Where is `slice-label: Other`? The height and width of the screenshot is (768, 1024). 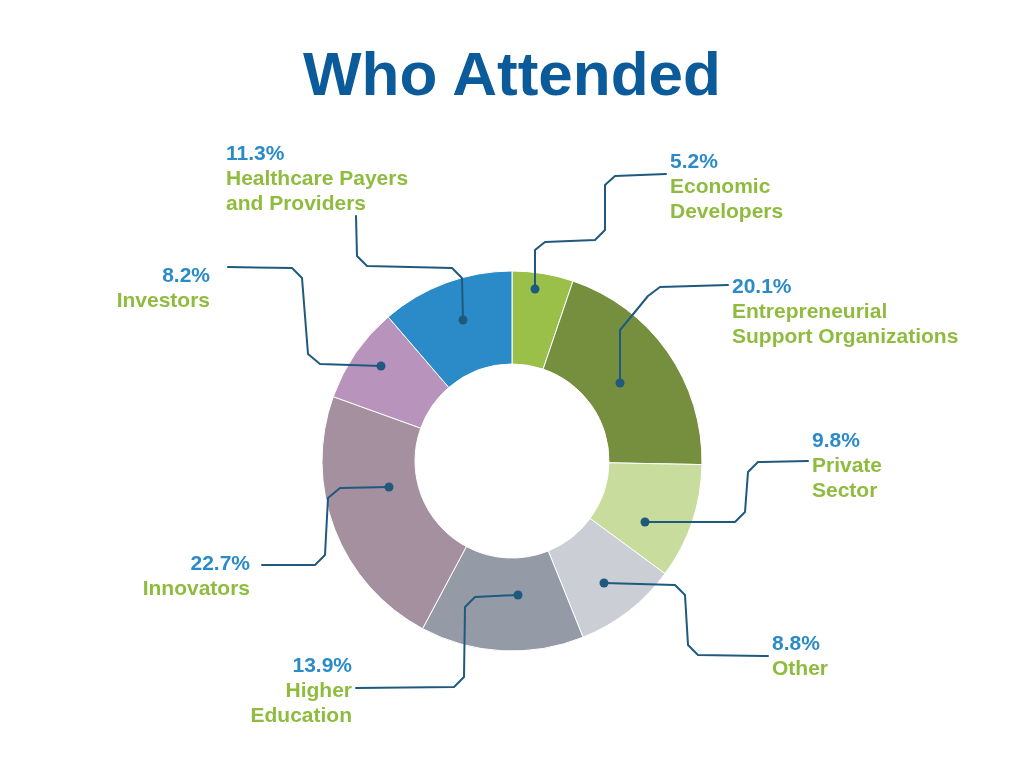 slice-label: Other is located at coordinates (800, 667).